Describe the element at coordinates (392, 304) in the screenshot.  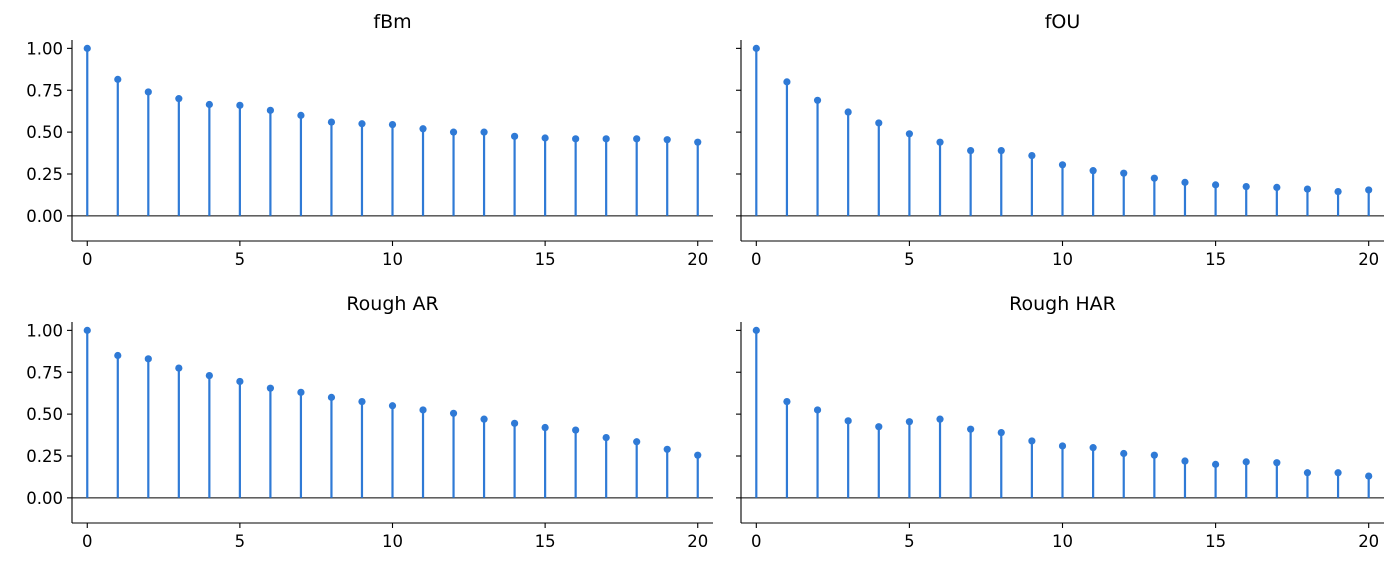
I see `subplot-title: Rough AR` at that location.